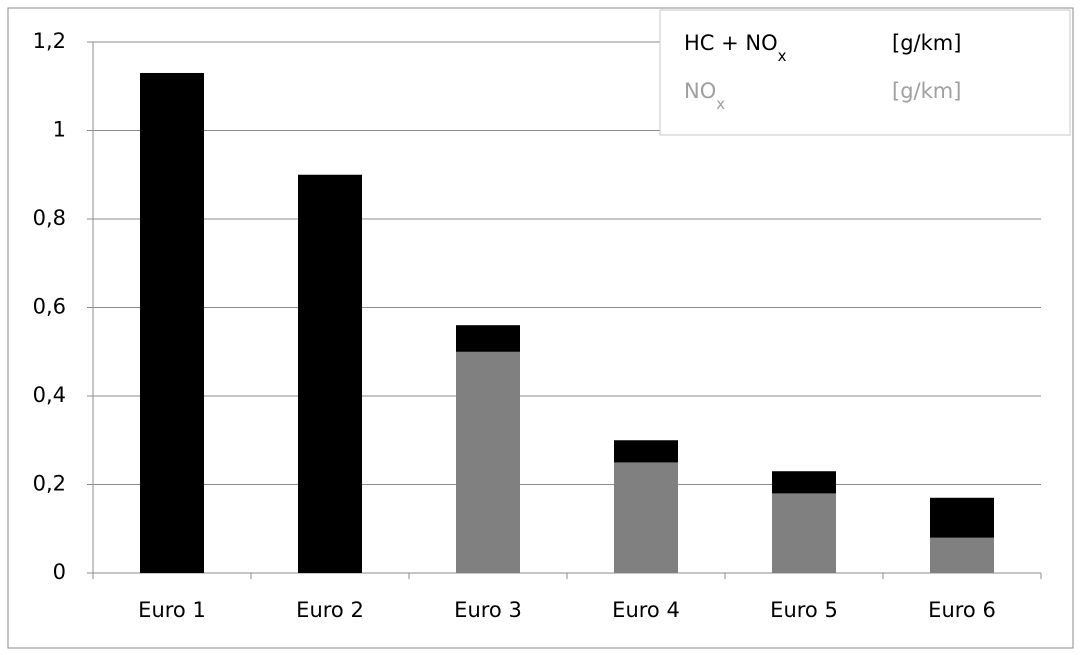  What do you see at coordinates (804, 610) in the screenshot?
I see `x-tick-label: Euro 5` at bounding box center [804, 610].